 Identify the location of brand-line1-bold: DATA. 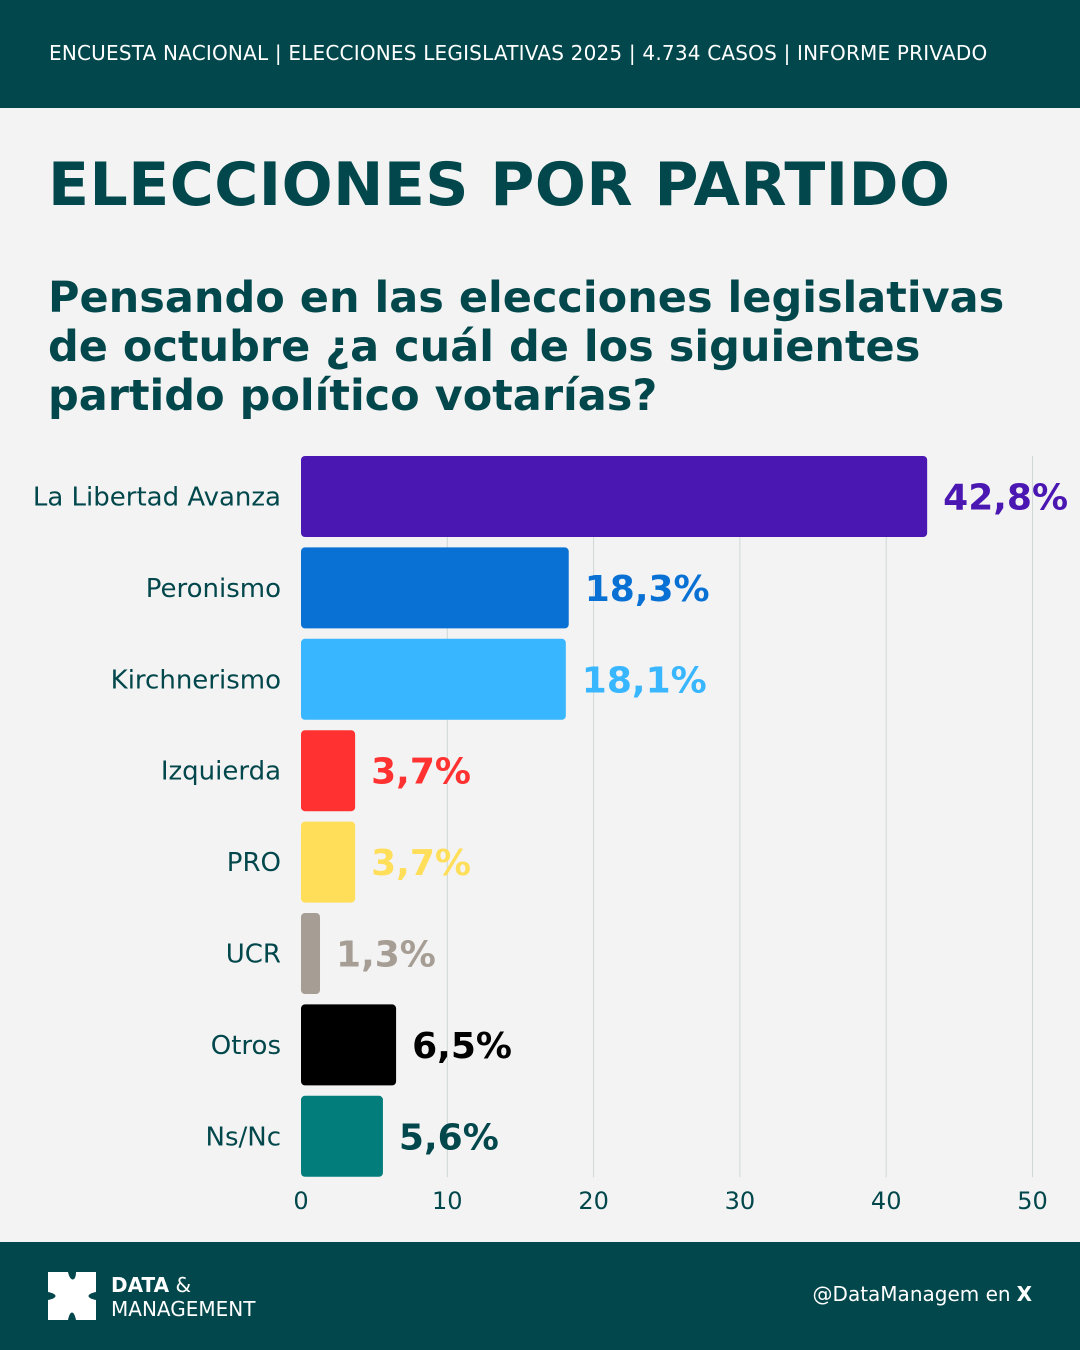
(140, 1285).